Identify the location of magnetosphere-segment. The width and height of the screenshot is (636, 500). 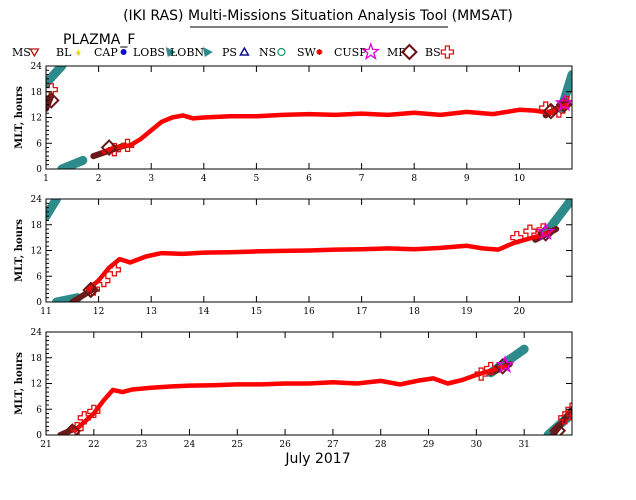
(67, 430).